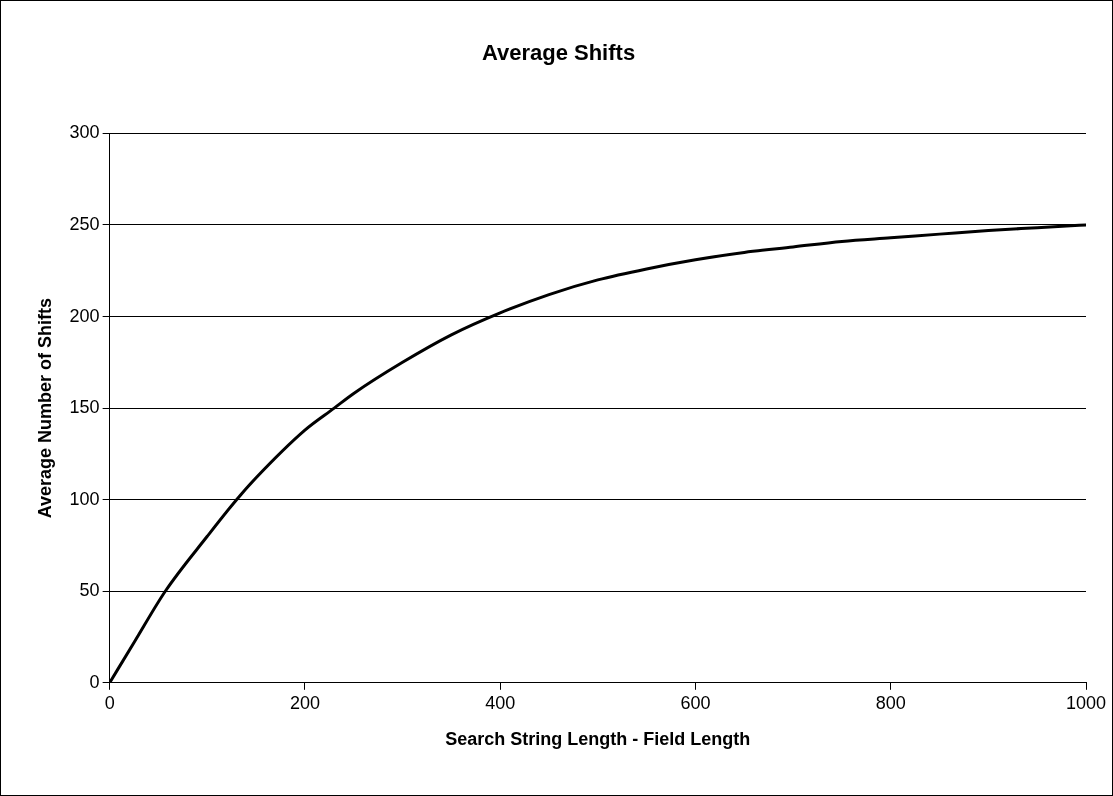 The width and height of the screenshot is (1113, 796). Describe the element at coordinates (84, 315) in the screenshot. I see `y-tick-label: 200` at that location.